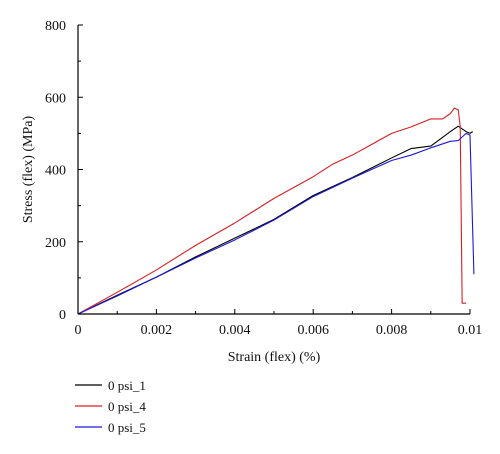 Image resolution: width=500 pixels, height=454 pixels. I want to click on x-tick-label: 0.006, so click(313, 330).